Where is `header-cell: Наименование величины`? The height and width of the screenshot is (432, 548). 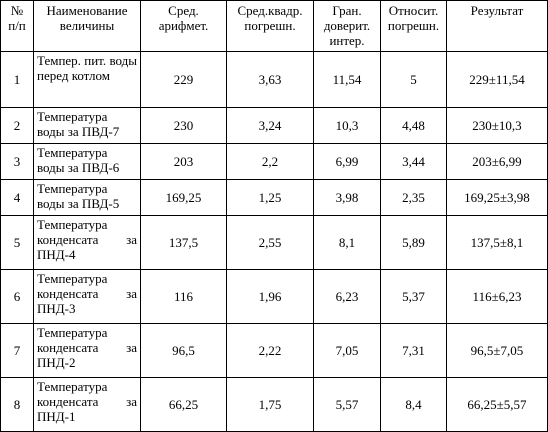 header-cell: Наименование величины is located at coordinates (87, 26).